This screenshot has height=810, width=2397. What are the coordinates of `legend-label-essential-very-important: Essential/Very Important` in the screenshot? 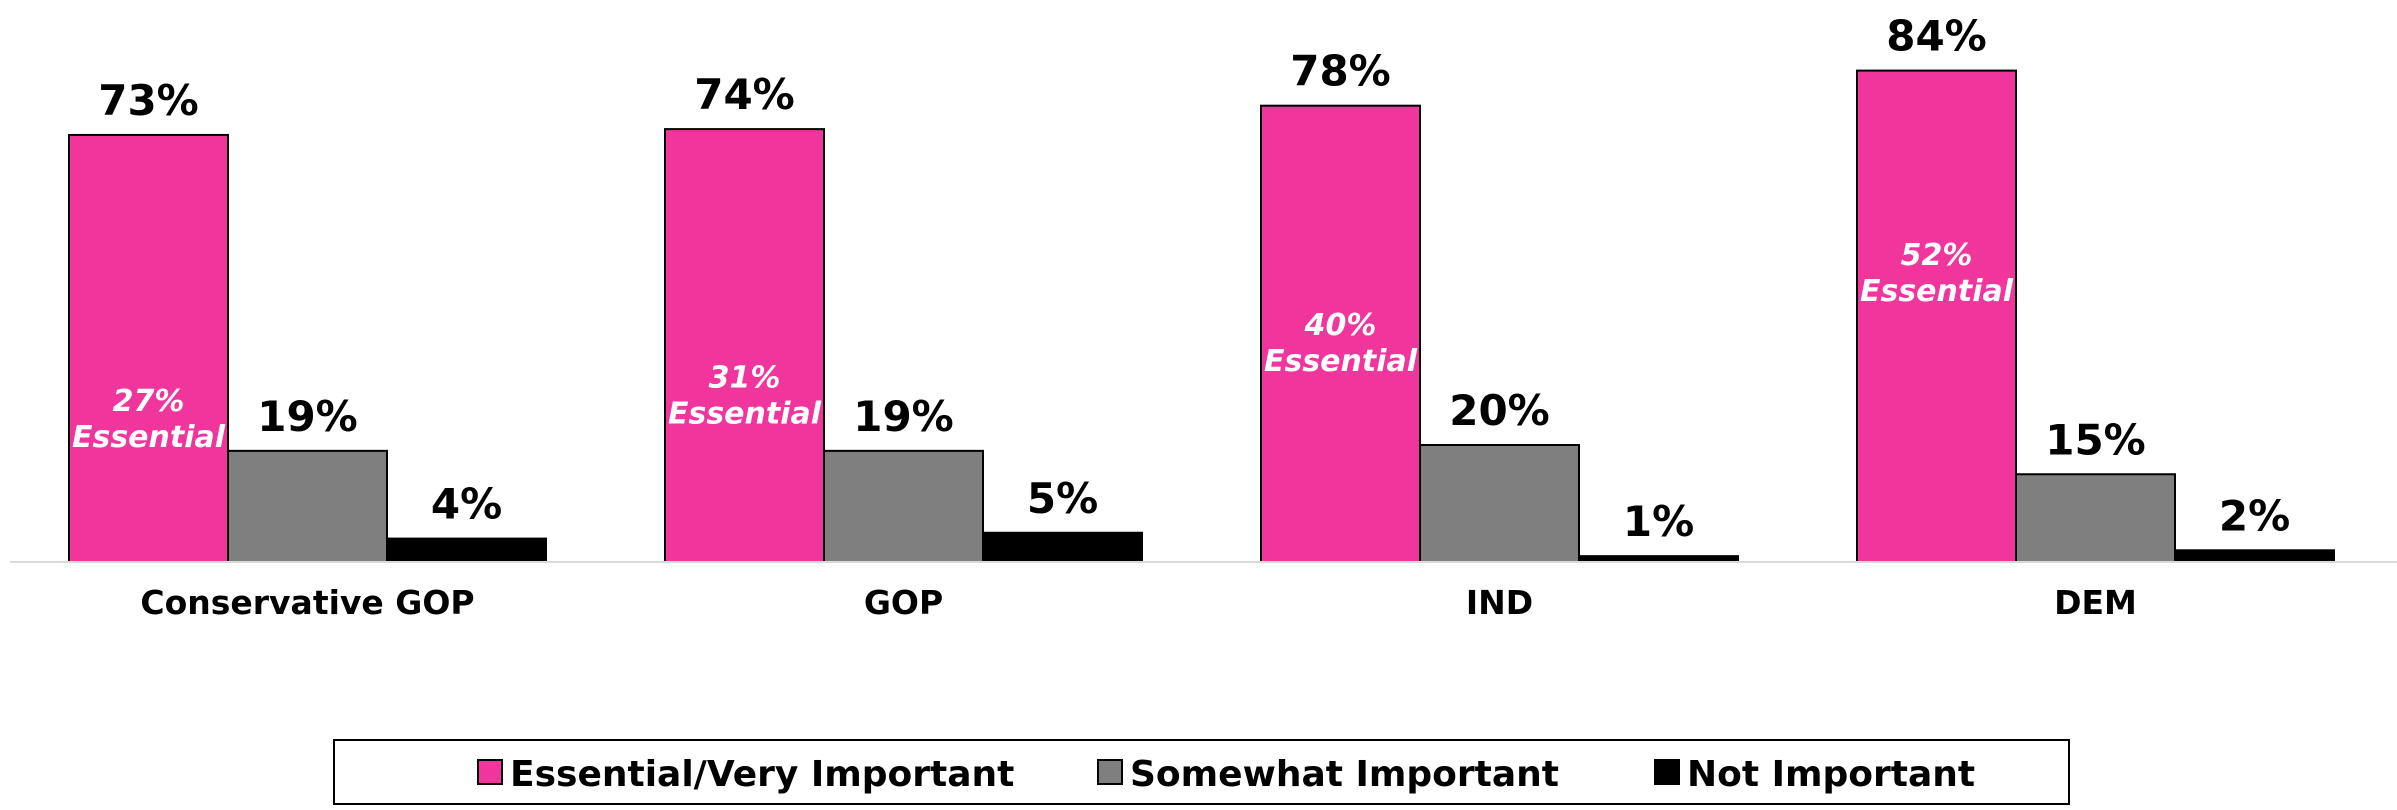 It's located at (762, 774).